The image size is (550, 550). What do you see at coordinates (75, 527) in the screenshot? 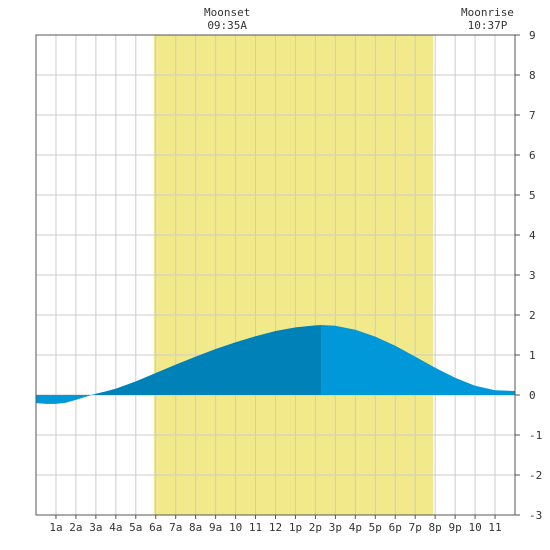
I see `x-tick-label: 2a` at bounding box center [75, 527].